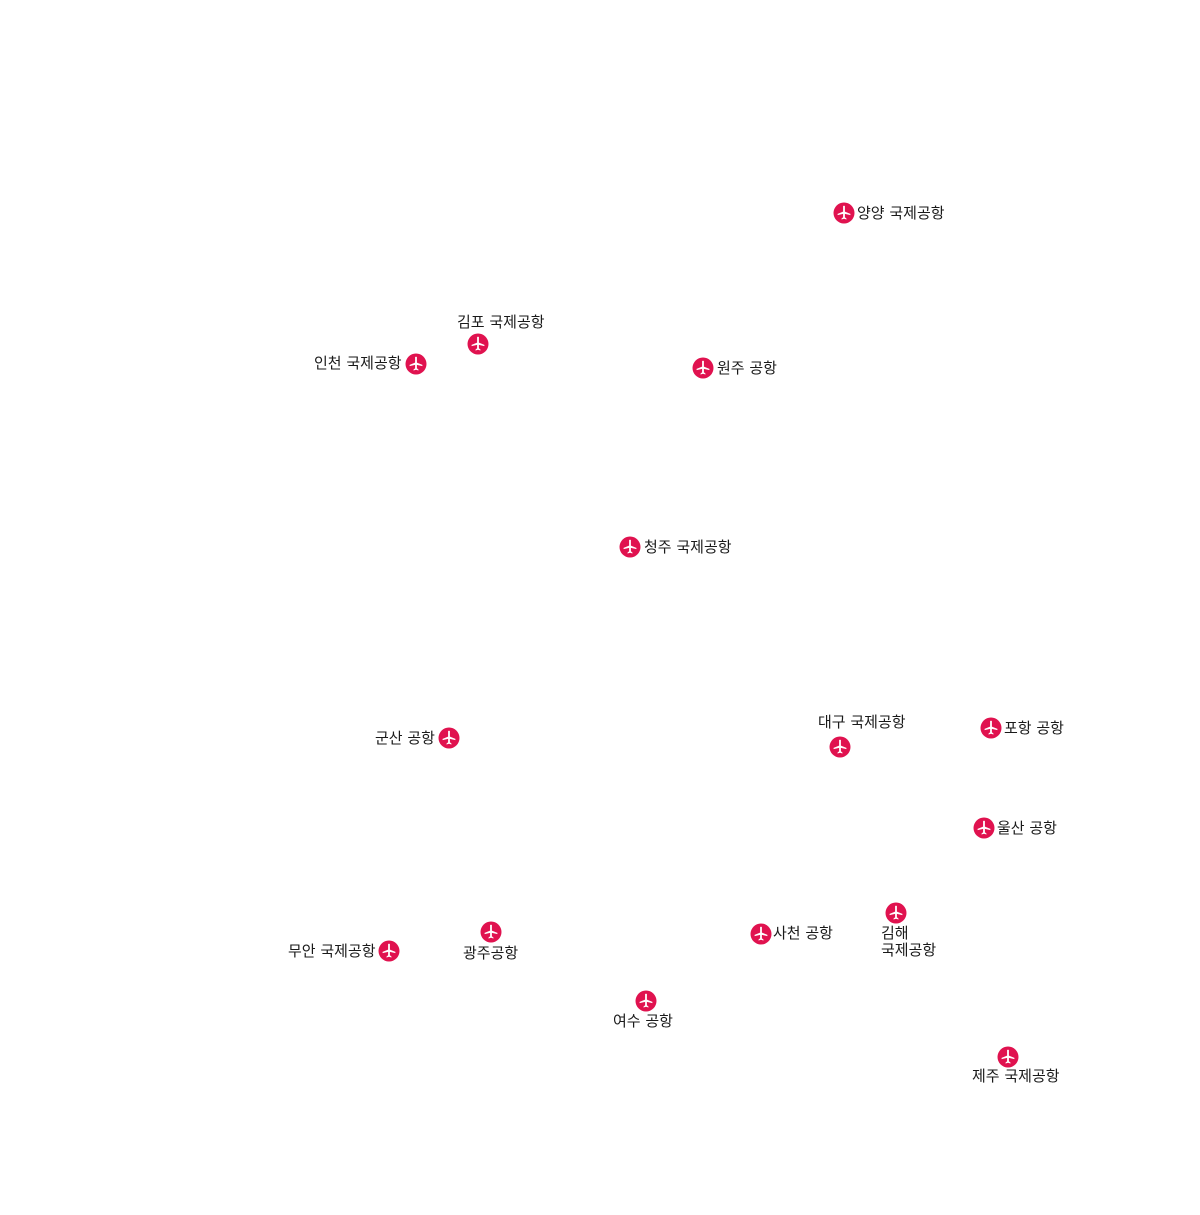 Image resolution: width=1200 pixels, height=1215 pixels. What do you see at coordinates (862, 722) in the screenshot?
I see `airport-label-daegu: 대구 국제공항` at bounding box center [862, 722].